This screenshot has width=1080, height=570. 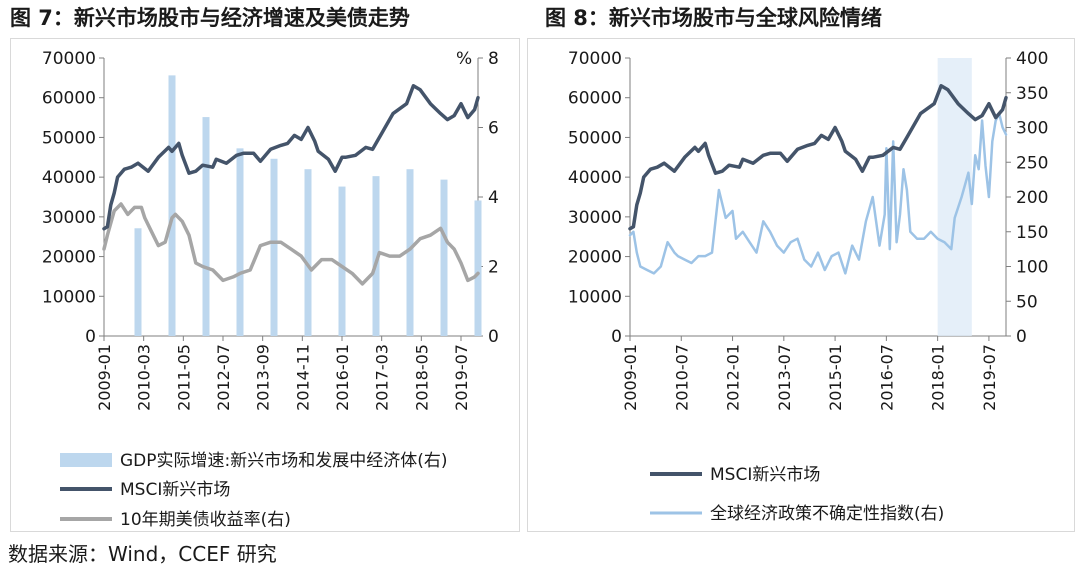 What do you see at coordinates (595, 99) in the screenshot?
I see `fig8-left-tick-label: 60000` at bounding box center [595, 99].